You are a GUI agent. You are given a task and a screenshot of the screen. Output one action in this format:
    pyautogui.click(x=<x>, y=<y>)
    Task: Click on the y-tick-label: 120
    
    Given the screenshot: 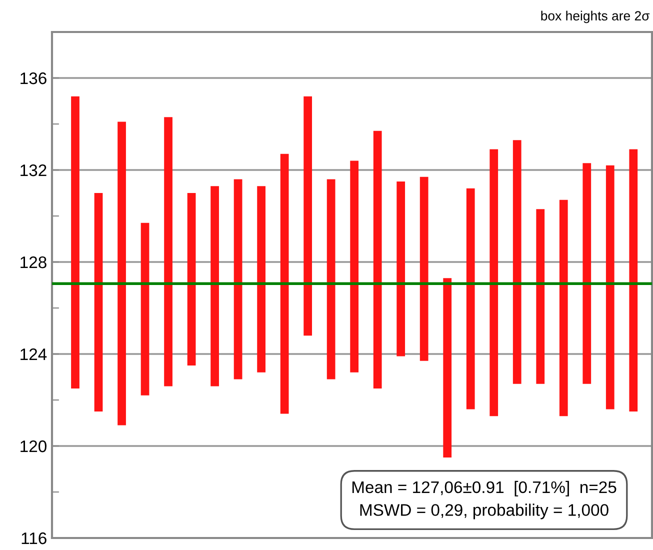 What is the action you would take?
    pyautogui.click(x=33, y=446)
    